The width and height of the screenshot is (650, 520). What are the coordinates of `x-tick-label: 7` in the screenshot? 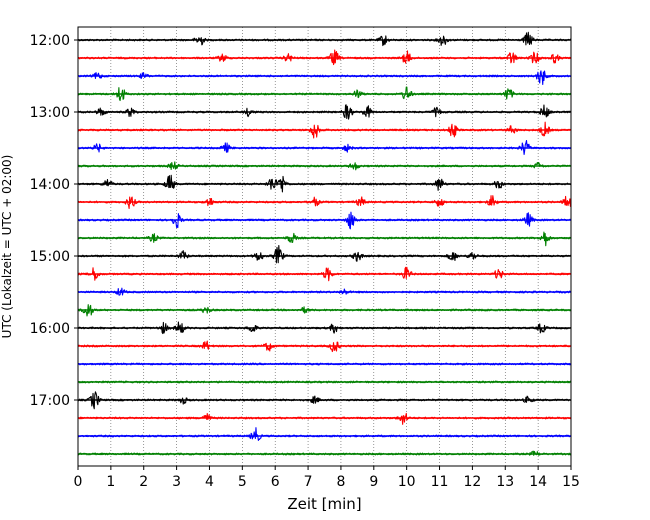 It's located at (308, 482).